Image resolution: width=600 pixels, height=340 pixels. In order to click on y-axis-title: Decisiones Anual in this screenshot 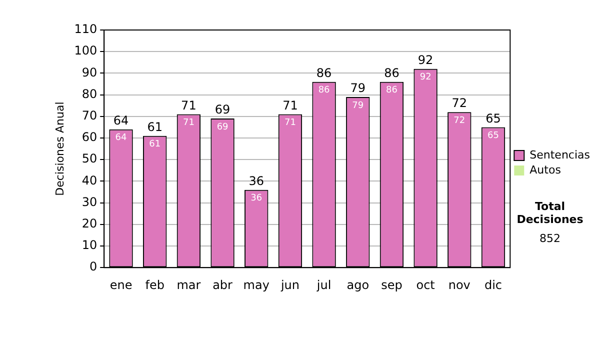, I will do `click(59, 149)`.